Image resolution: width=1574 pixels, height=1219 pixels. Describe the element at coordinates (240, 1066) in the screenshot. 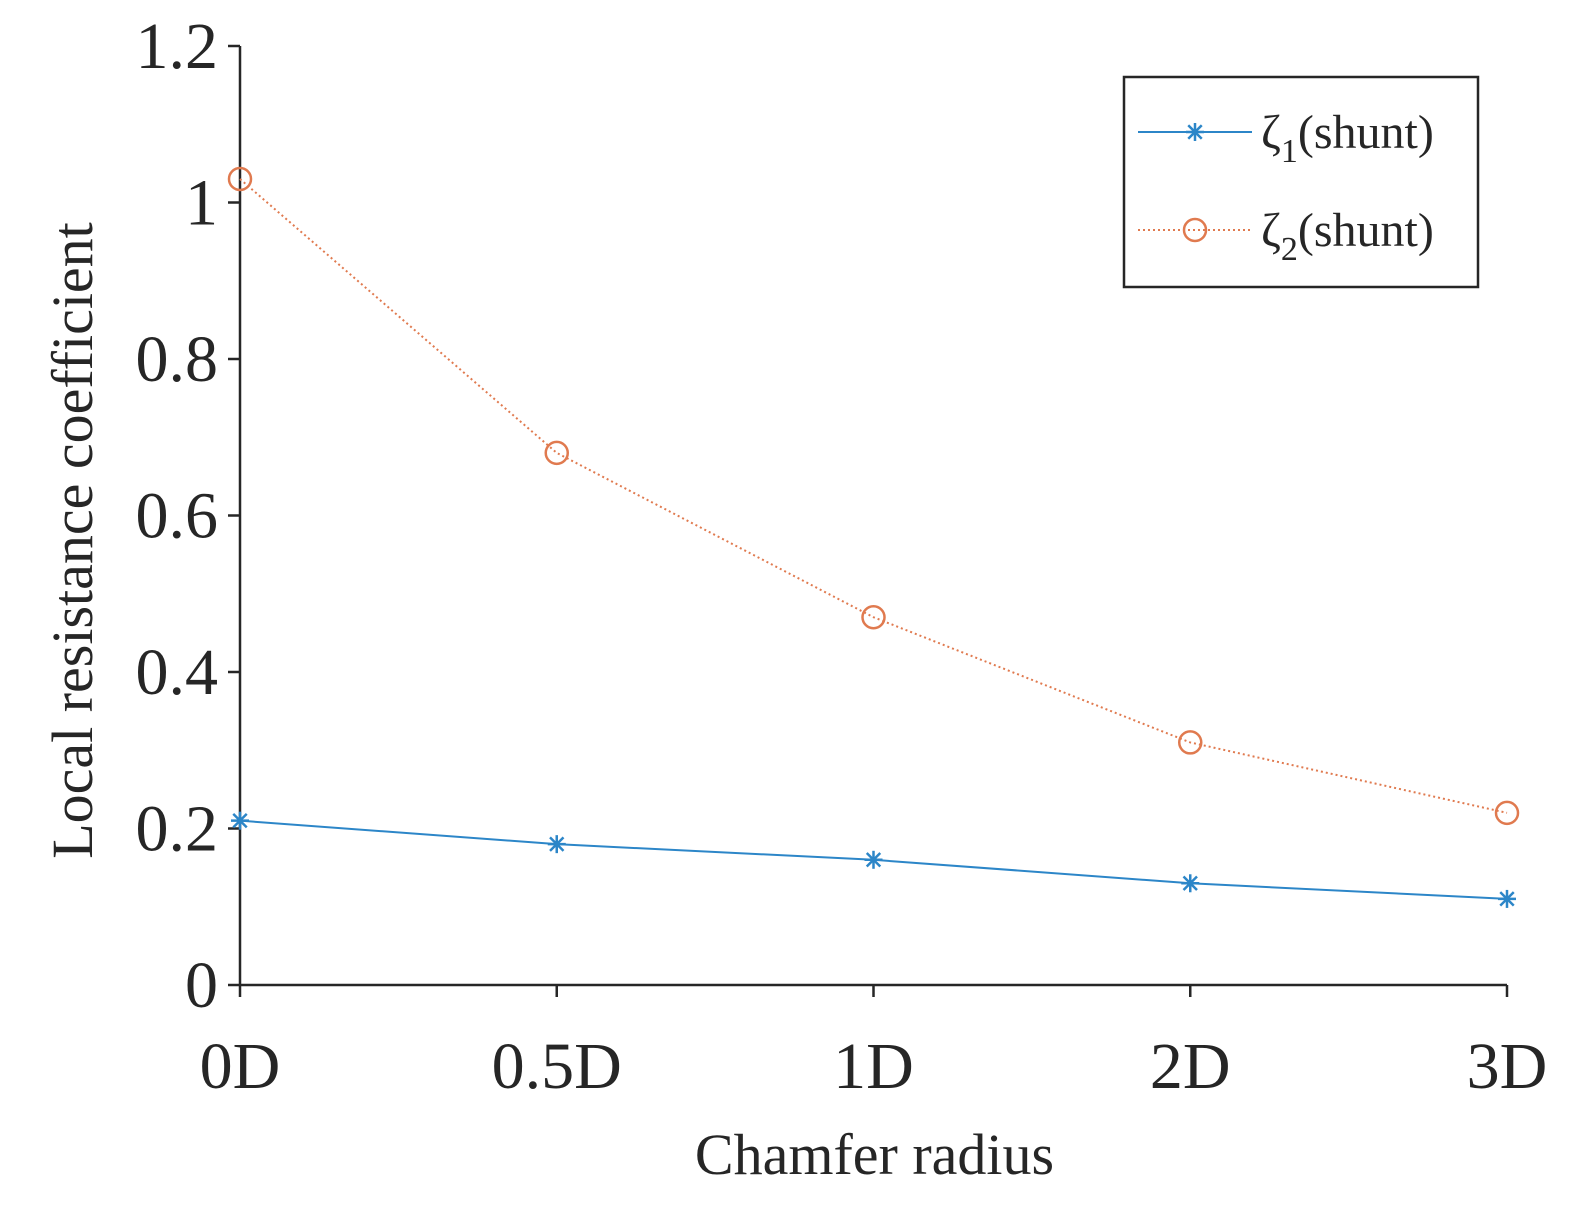

I see `x-tick-label: 0D` at that location.